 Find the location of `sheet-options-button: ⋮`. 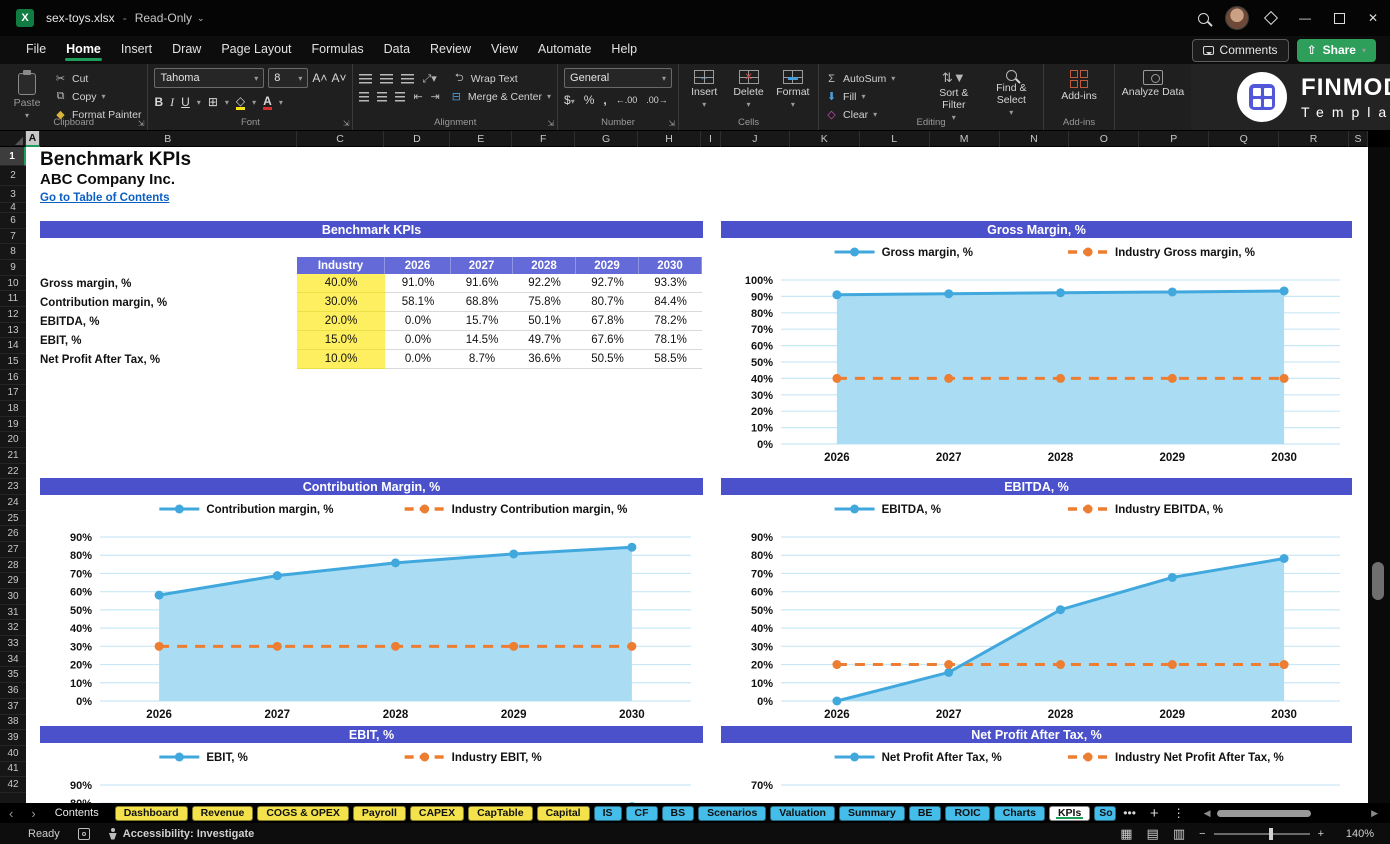

sheet-options-button: ⋮ is located at coordinates (1178, 813).